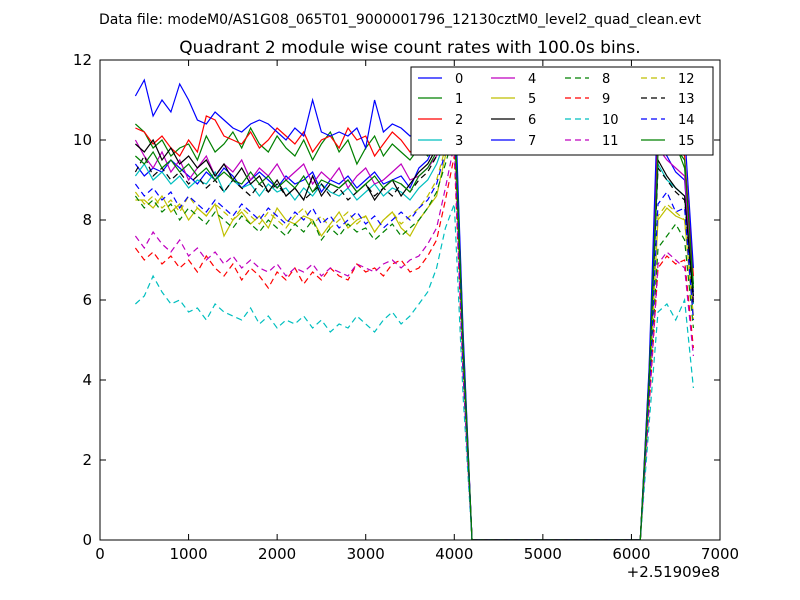 This screenshot has width=800, height=600. I want to click on y-tick-label: 2, so click(87, 460).